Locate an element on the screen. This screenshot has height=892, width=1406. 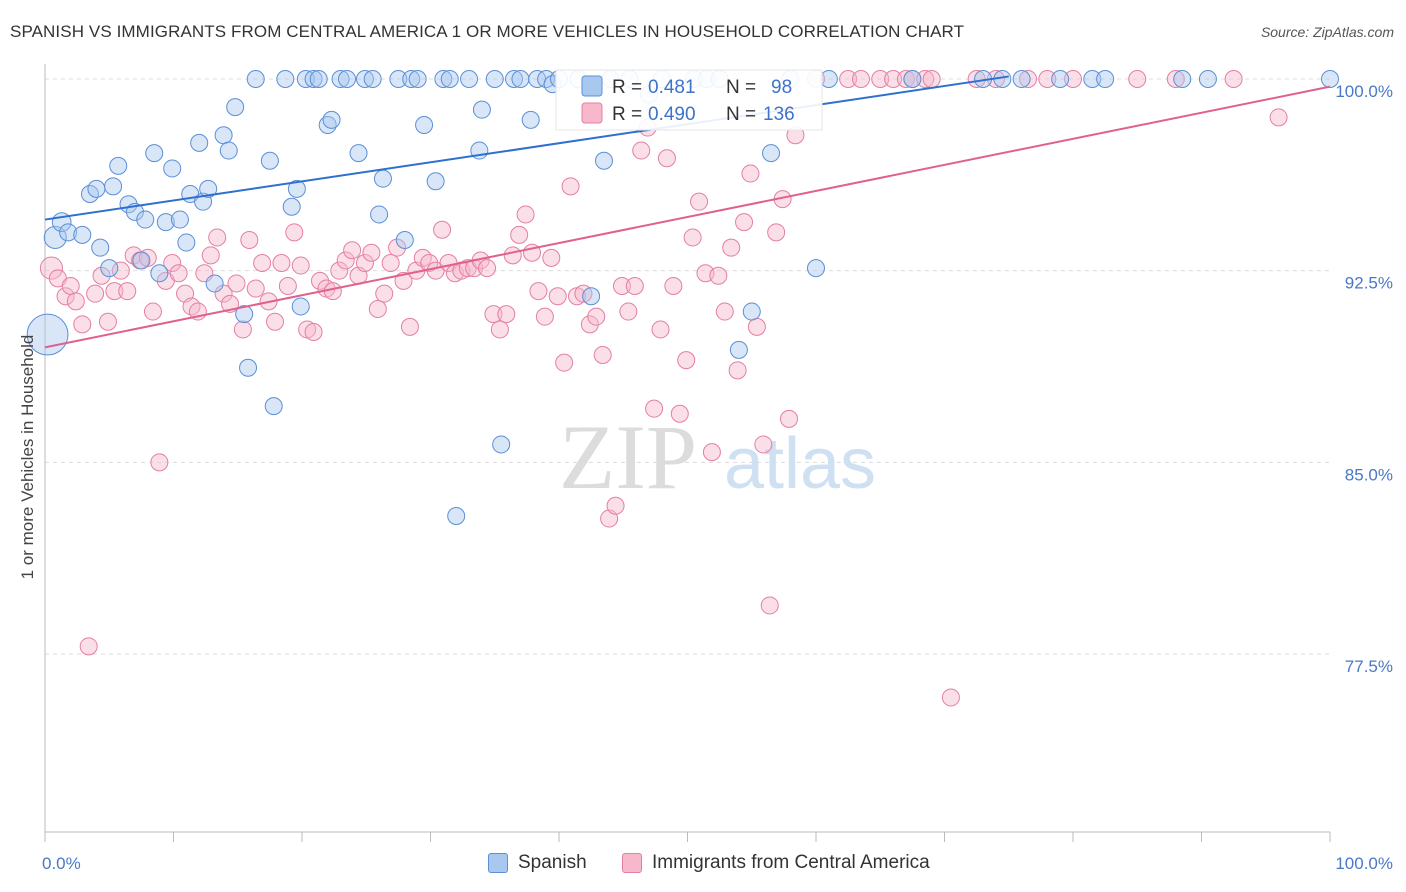
legend-label-central-america: Immigrants from Central America is located at coordinates (791, 862).